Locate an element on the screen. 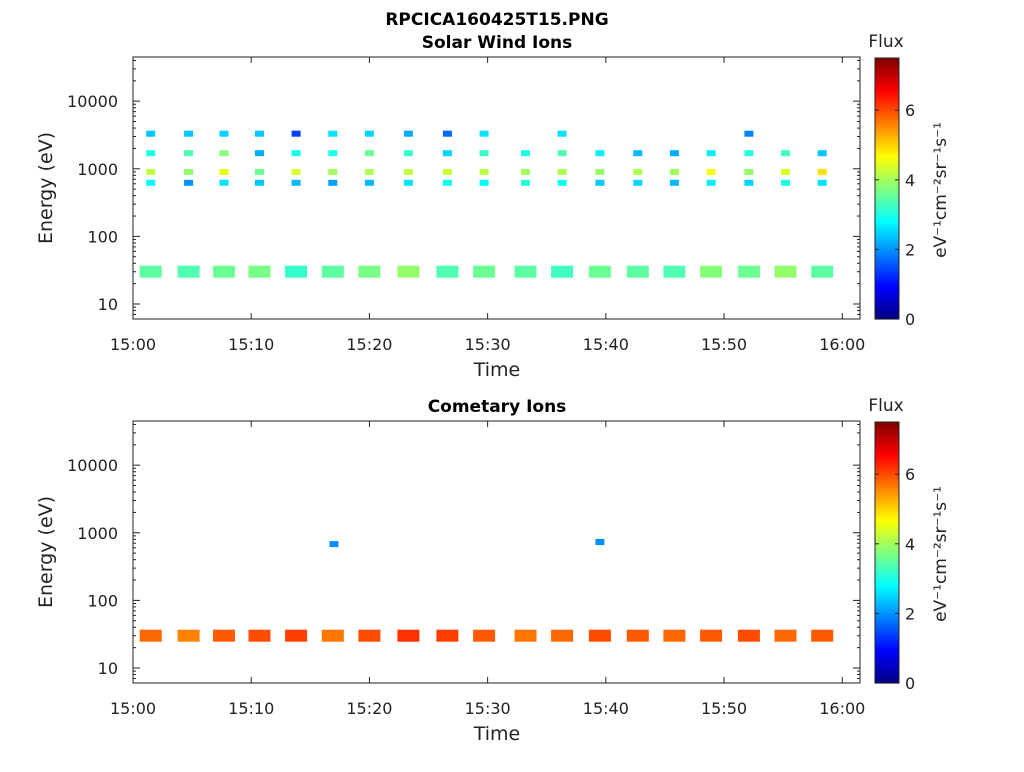 Image resolution: width=1024 pixels, height=772 pixels. cometary-colorbar-label: Flux is located at coordinates (885, 406).